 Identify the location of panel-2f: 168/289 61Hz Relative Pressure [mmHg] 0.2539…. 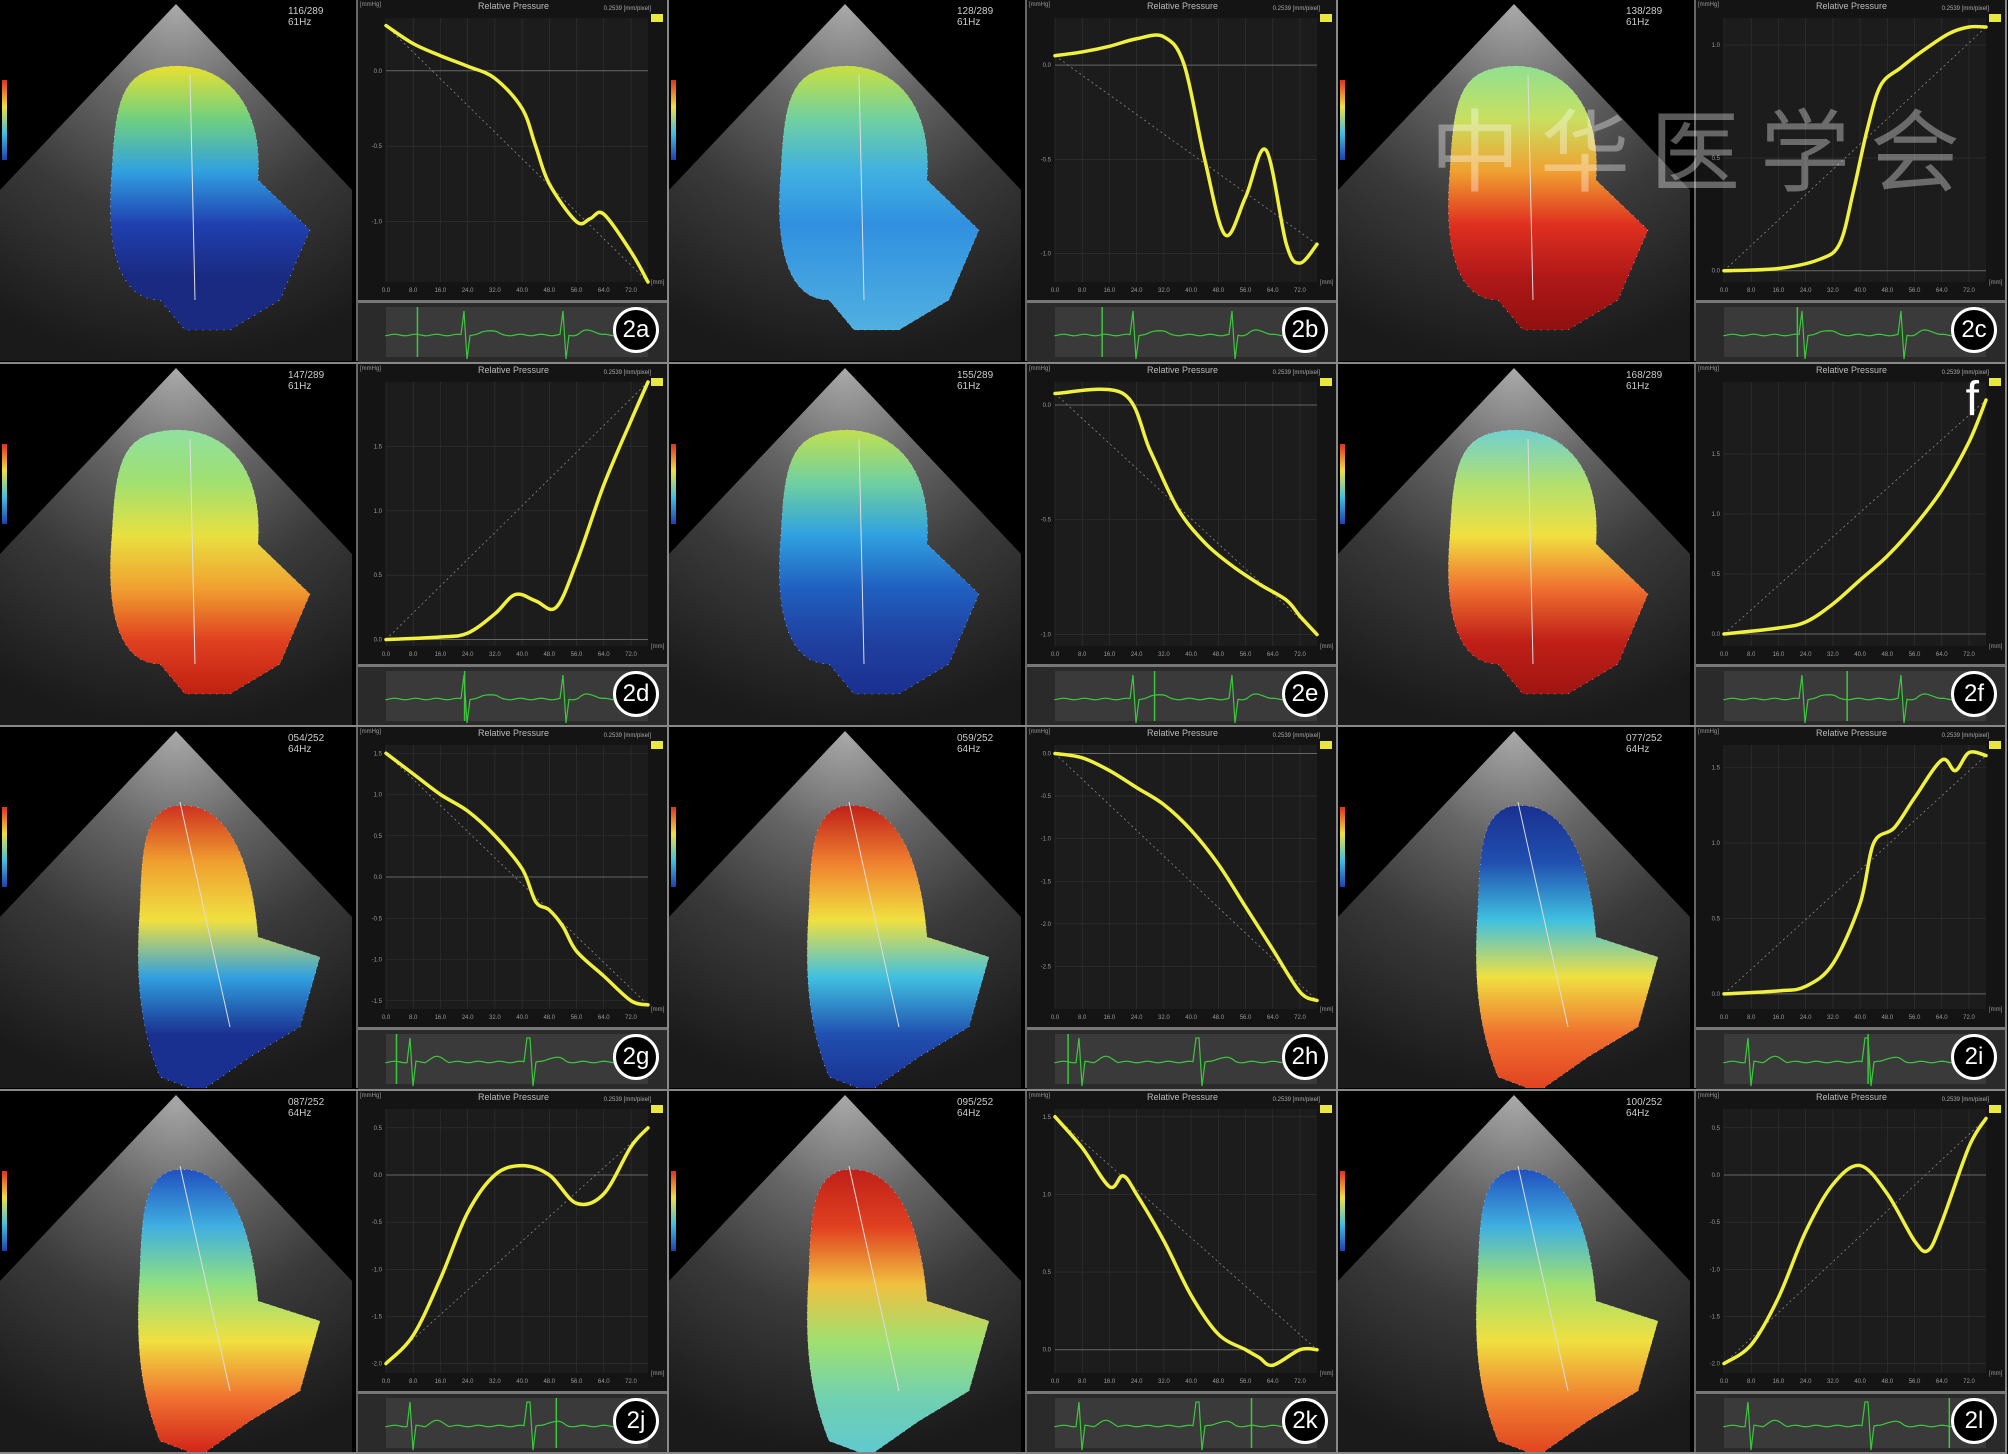
(1672, 545).